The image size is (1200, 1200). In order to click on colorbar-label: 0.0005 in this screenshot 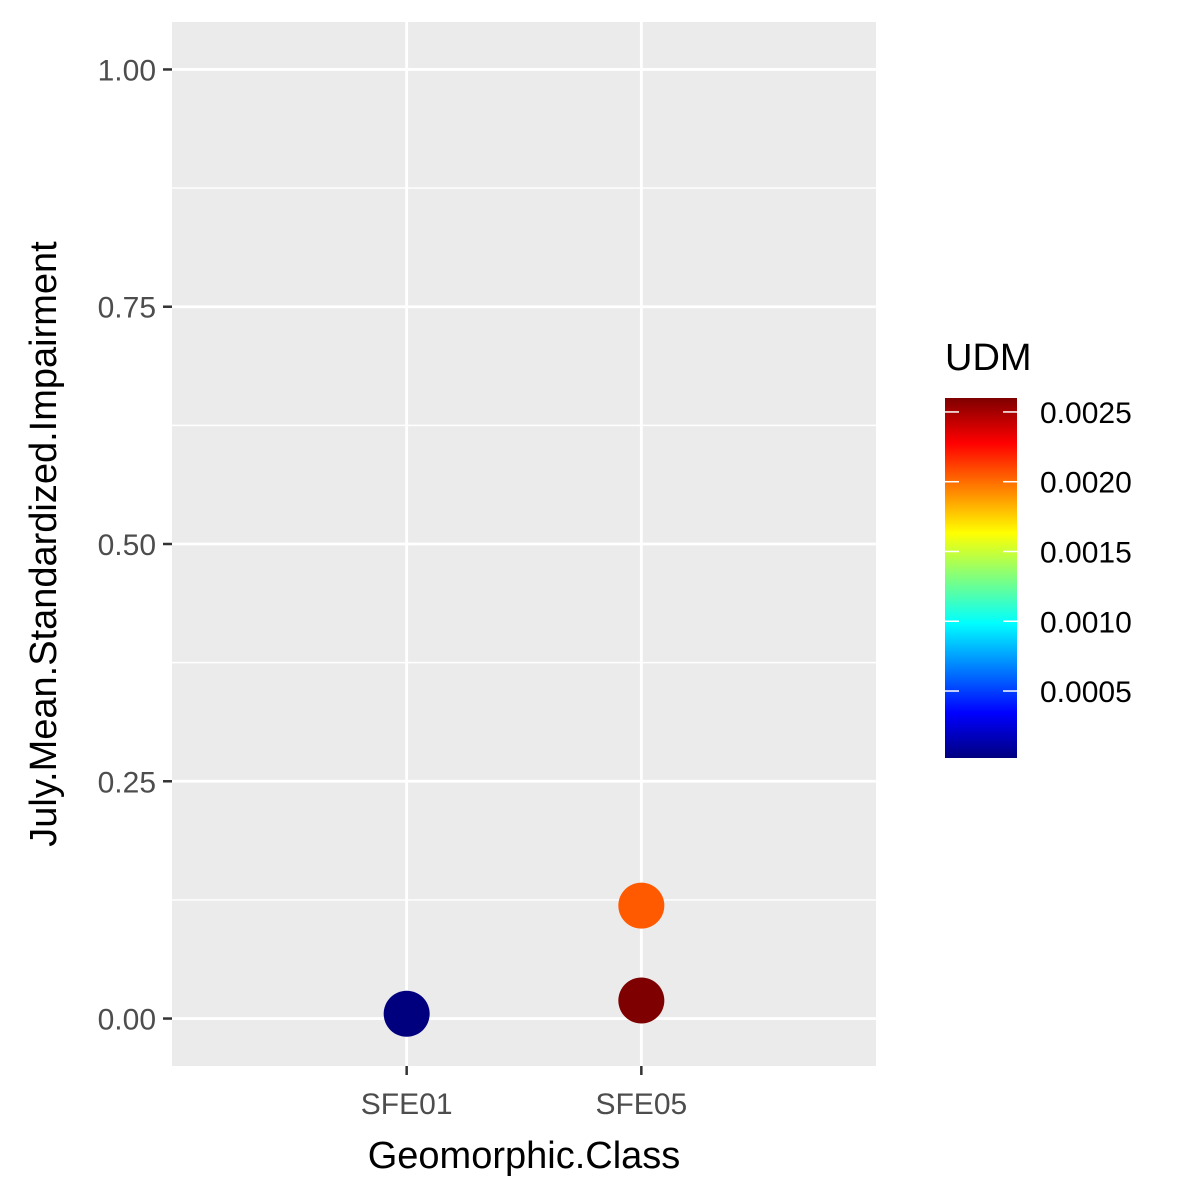, I will do `click(1086, 692)`.